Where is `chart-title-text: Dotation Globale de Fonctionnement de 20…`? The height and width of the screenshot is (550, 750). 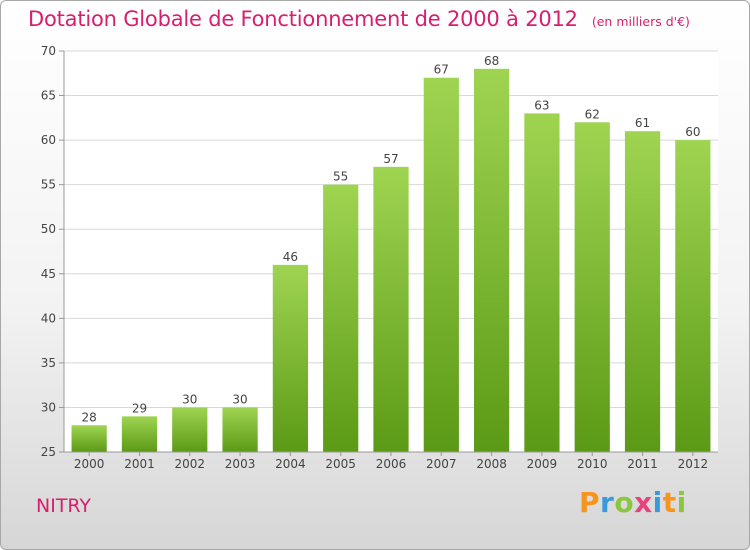
chart-title-text: Dotation Globale de Fonctionnement de 20… is located at coordinates (303, 19).